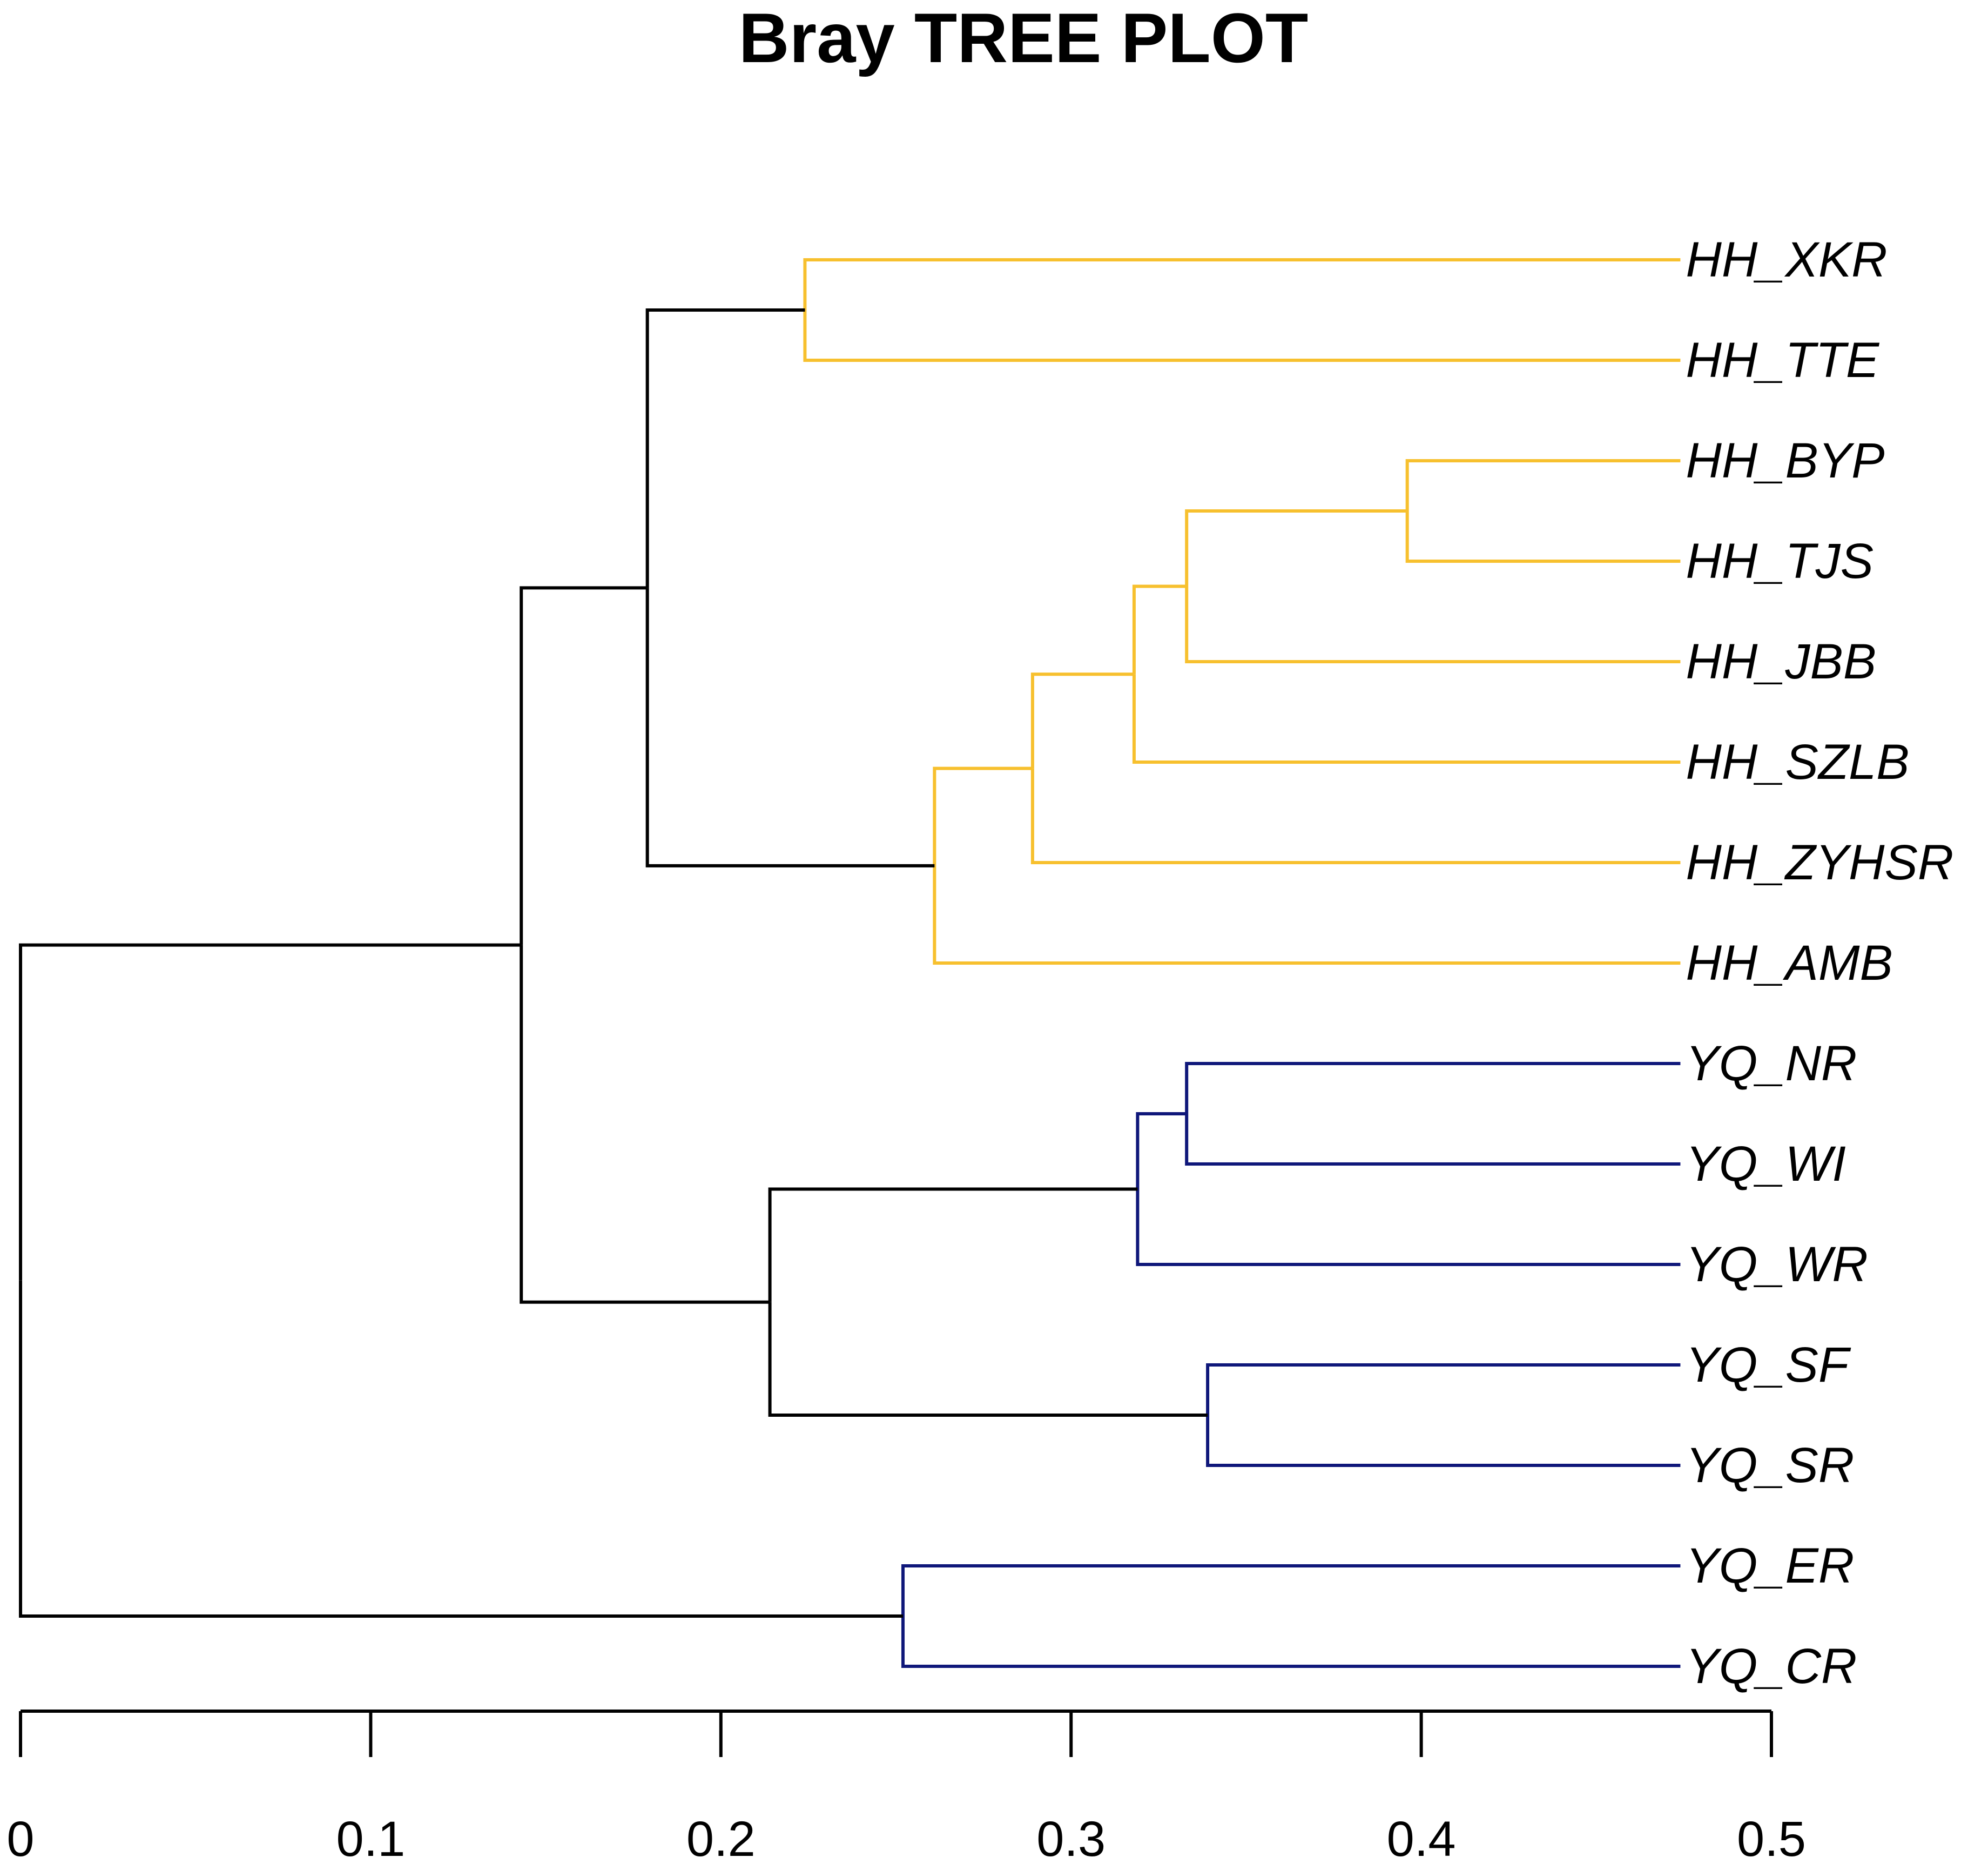 The height and width of the screenshot is (1864, 1988). Describe the element at coordinates (1781, 661) in the screenshot. I see `leaf-label: HH_JBB` at that location.